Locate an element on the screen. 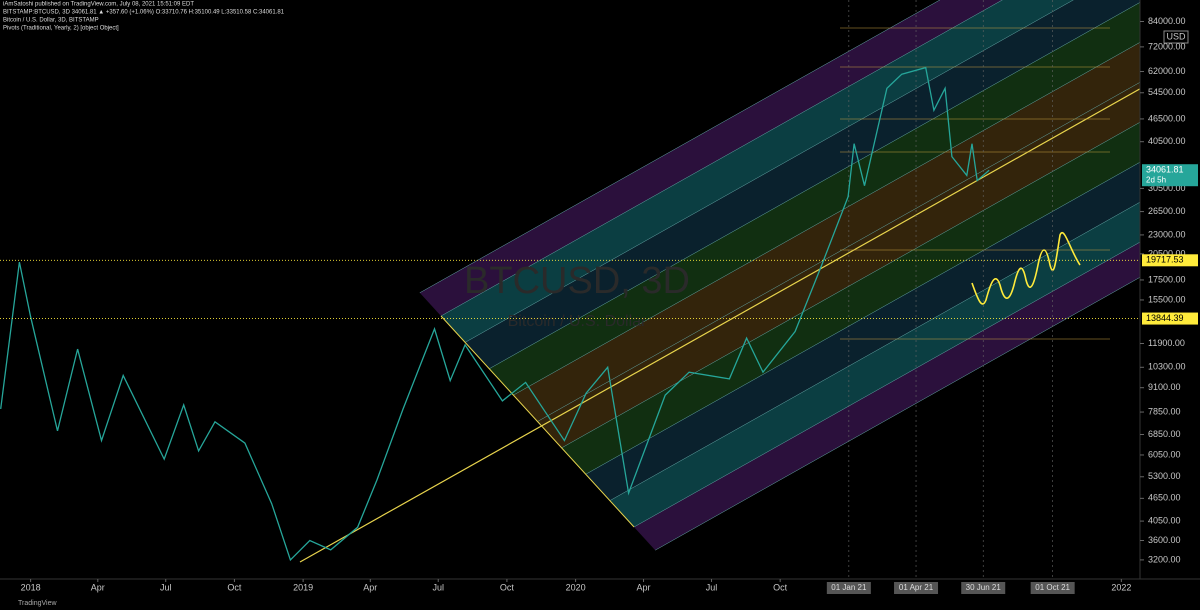 The height and width of the screenshot is (610, 1200). date-label: 01 Oct 21 is located at coordinates (1052, 587).